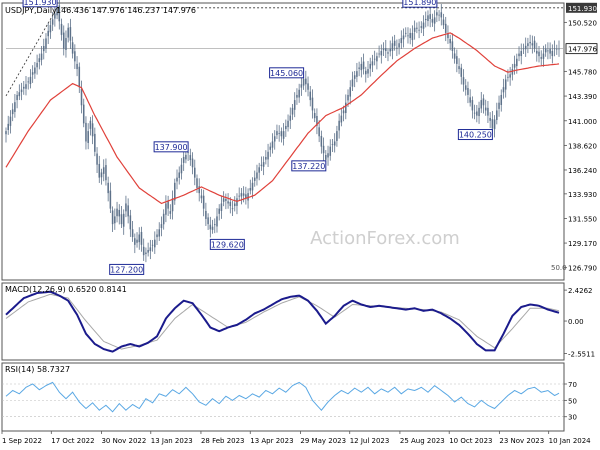  I want to click on x-tick-label: 1 Sep 2022, so click(22, 441).